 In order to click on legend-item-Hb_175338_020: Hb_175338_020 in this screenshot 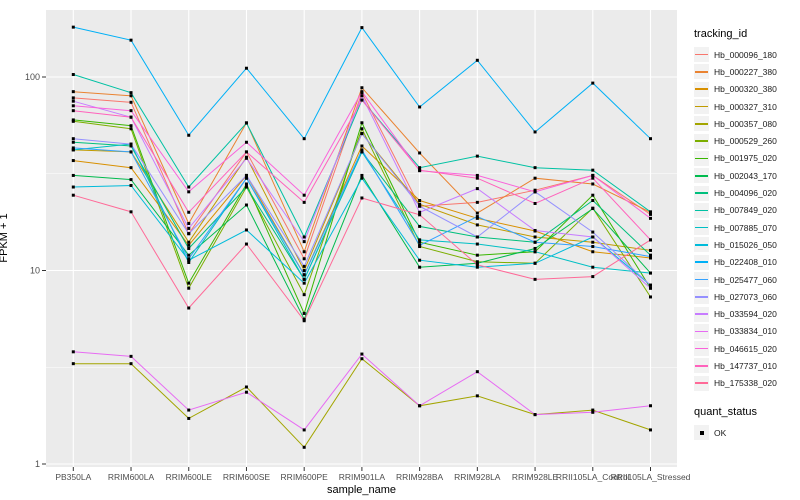, I will do `click(746, 383)`.